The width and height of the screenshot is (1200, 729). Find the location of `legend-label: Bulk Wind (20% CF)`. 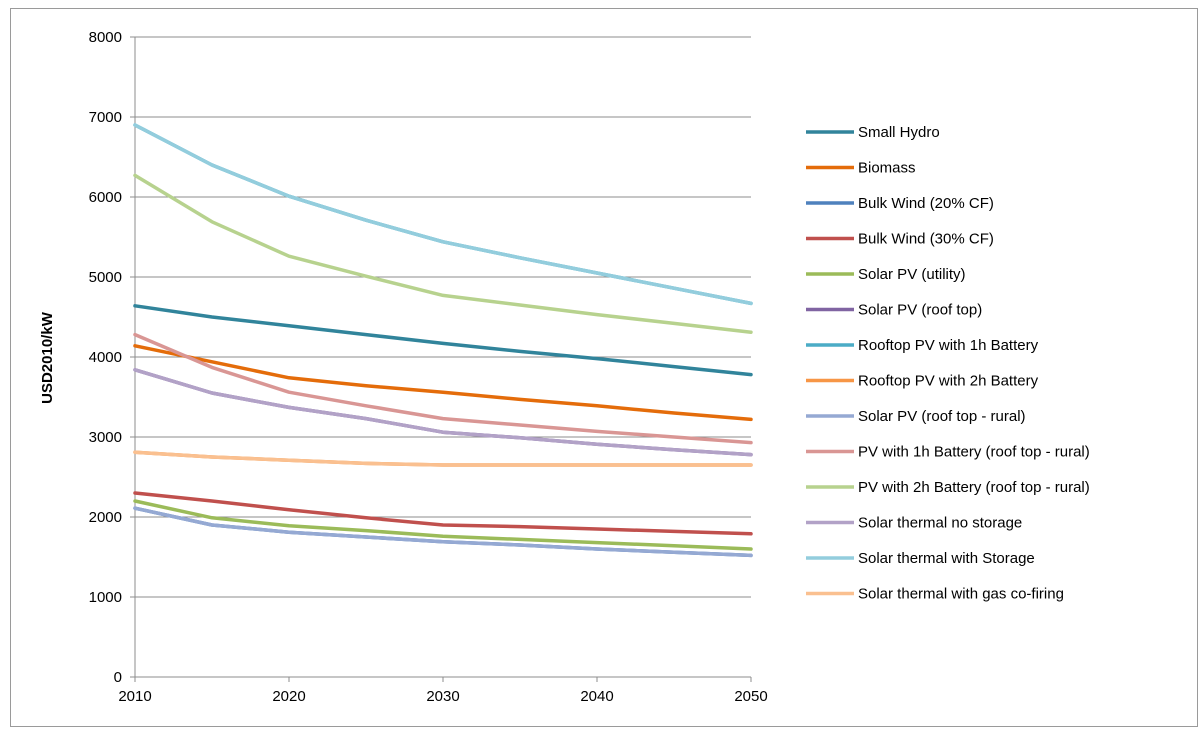

legend-label: Bulk Wind (20% CF) is located at coordinates (926, 203).